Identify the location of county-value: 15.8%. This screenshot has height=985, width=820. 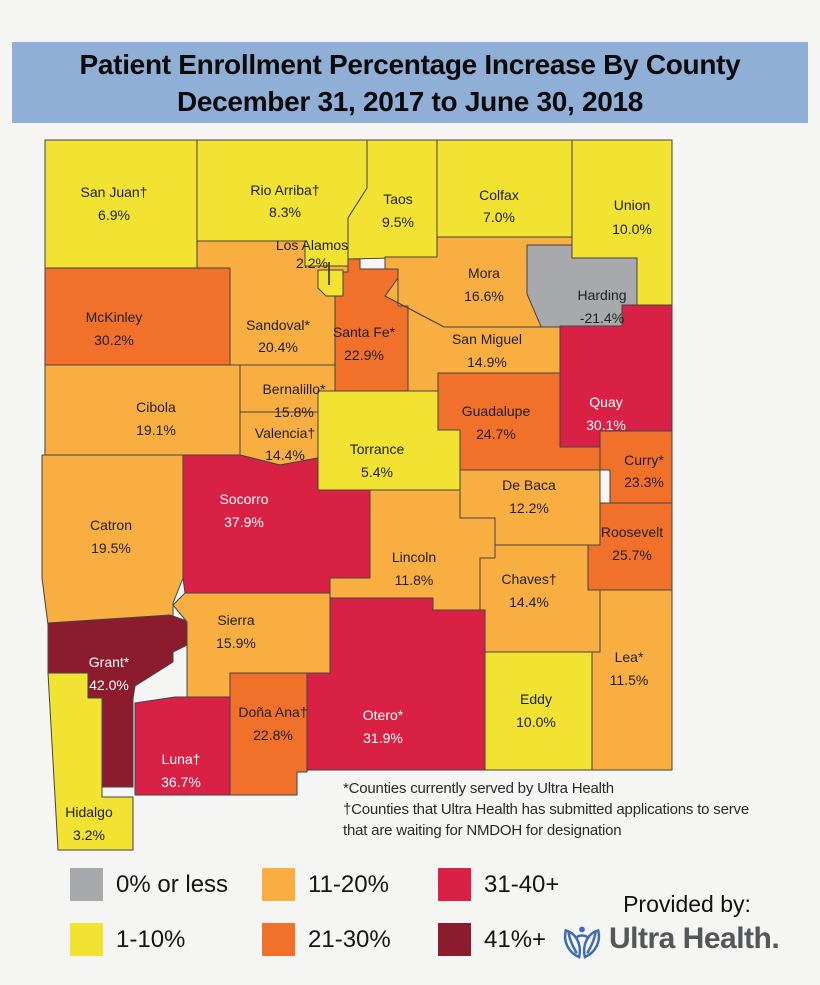
(294, 412).